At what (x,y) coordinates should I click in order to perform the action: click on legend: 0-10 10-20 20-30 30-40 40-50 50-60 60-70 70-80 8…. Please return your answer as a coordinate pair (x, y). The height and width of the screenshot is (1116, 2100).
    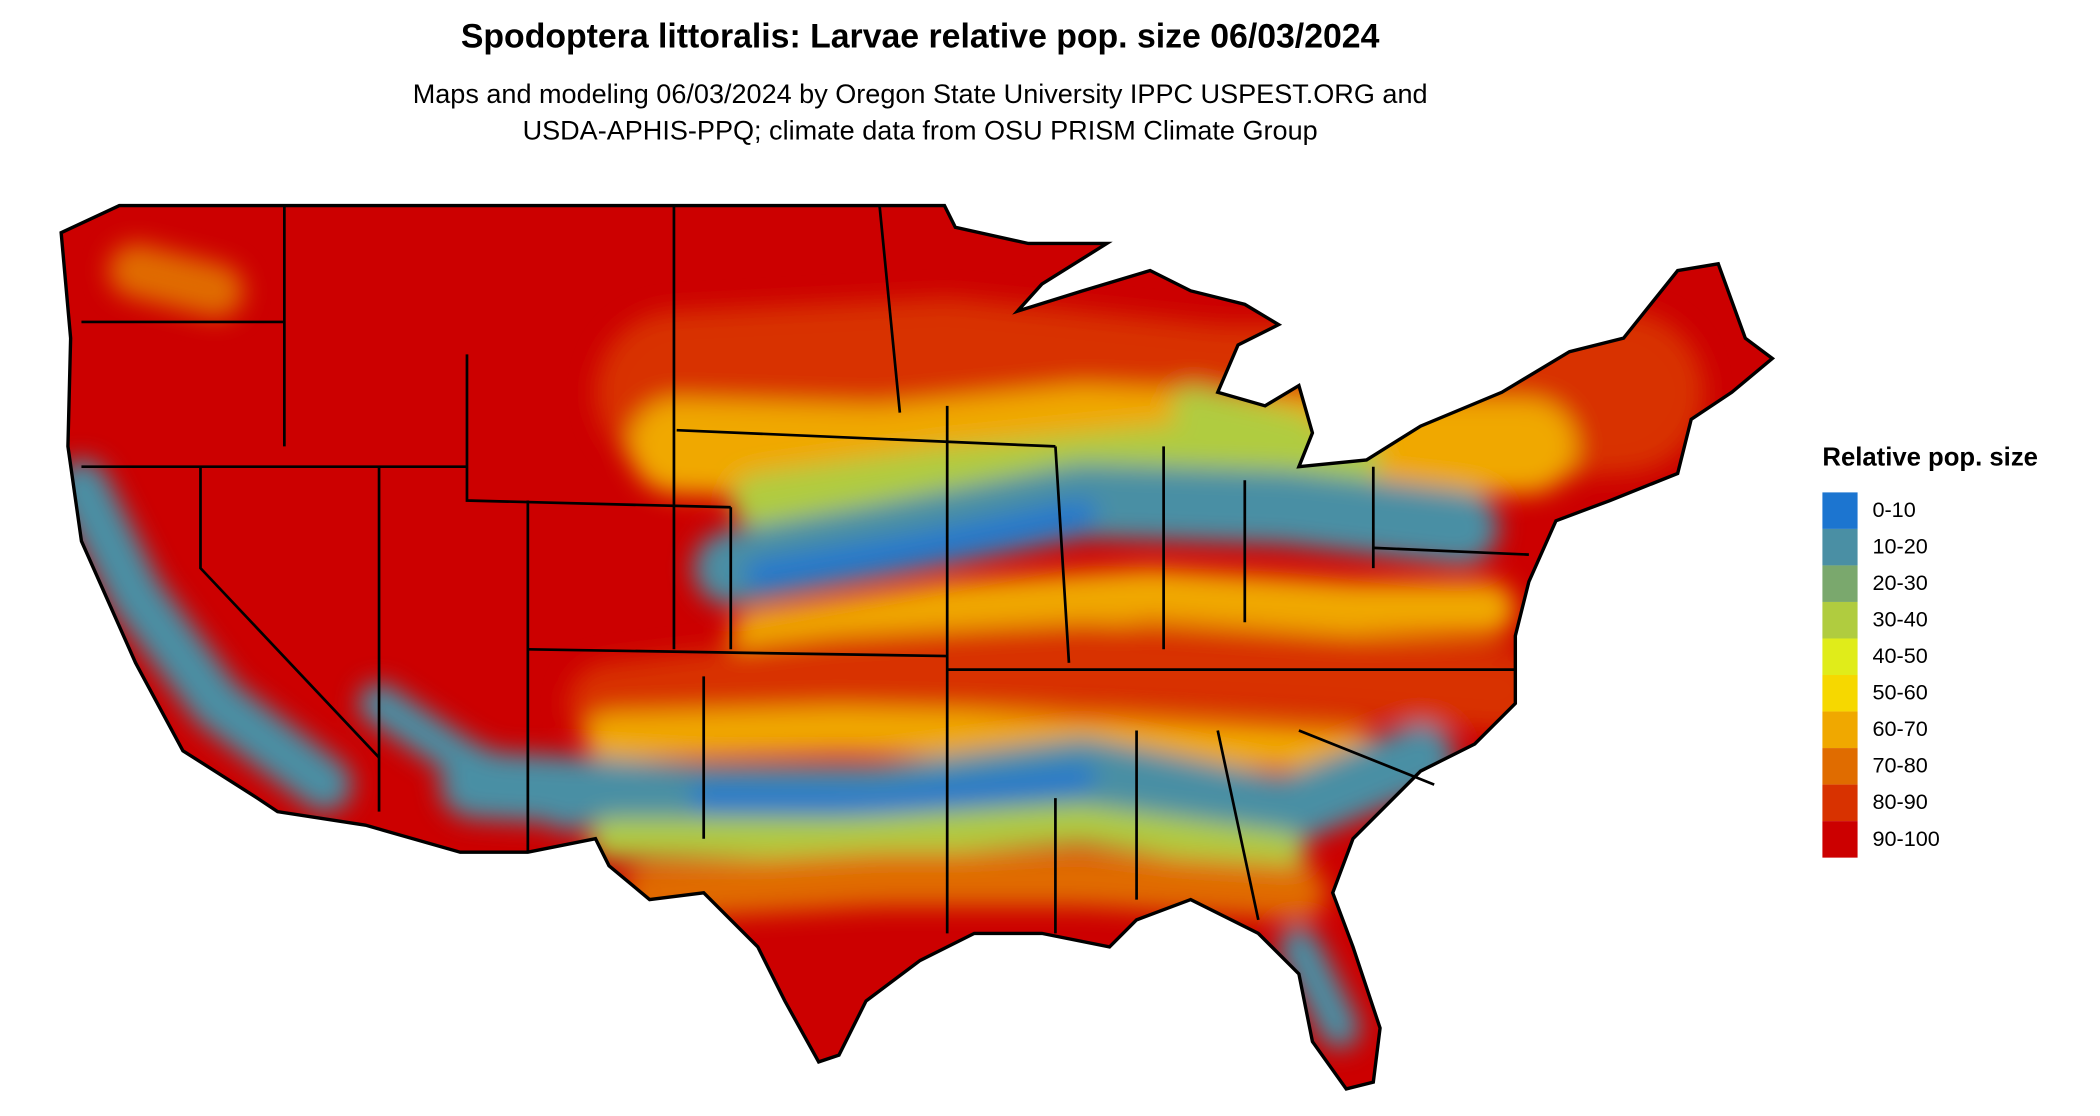
    Looking at the image, I should click on (1881, 675).